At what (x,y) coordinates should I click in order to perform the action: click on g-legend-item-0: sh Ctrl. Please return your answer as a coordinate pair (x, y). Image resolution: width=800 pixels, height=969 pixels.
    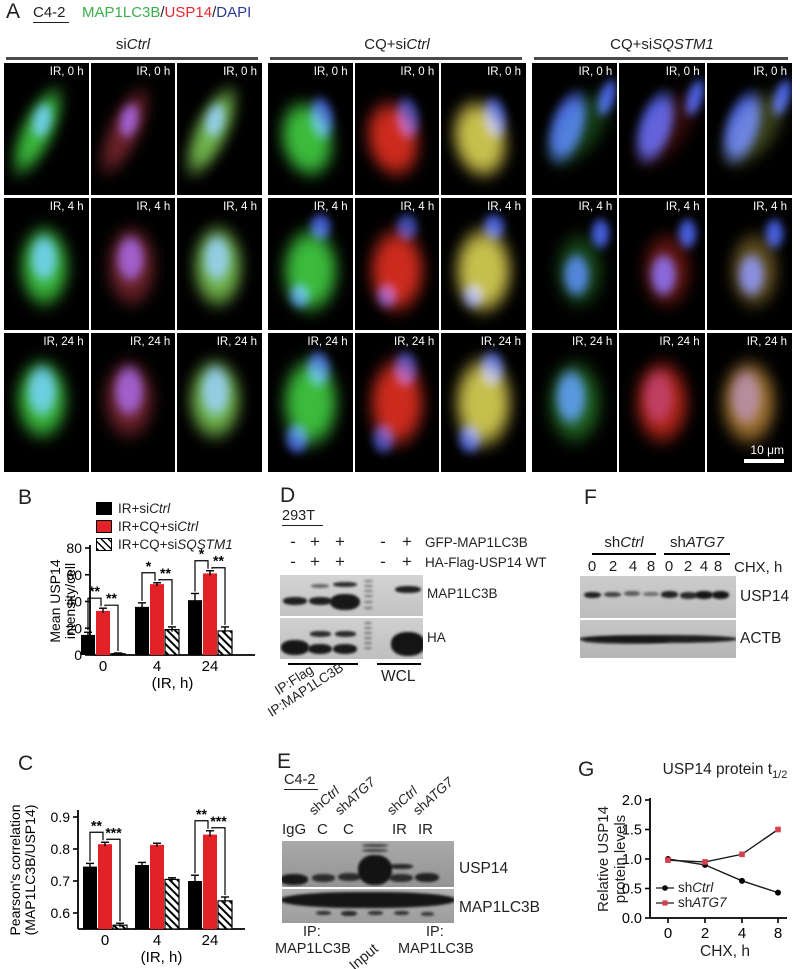
    Looking at the image, I should click on (691, 887).